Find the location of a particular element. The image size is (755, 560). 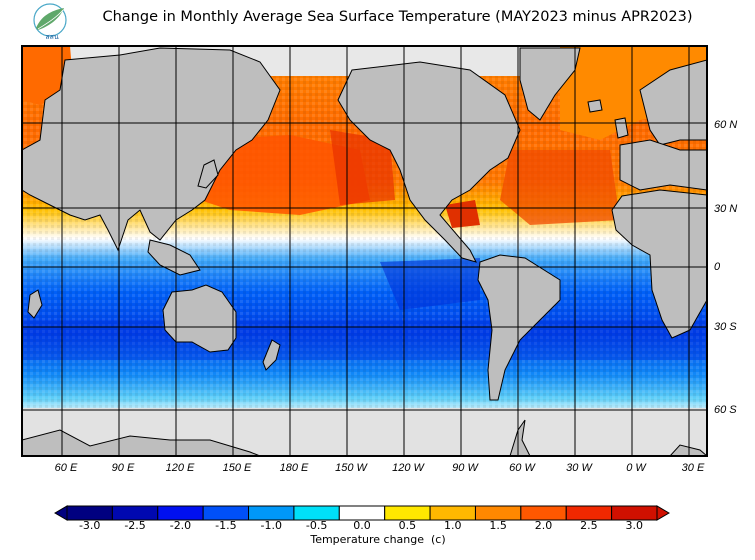

lon-label-90e: 90 E is located at coordinates (123, 468).